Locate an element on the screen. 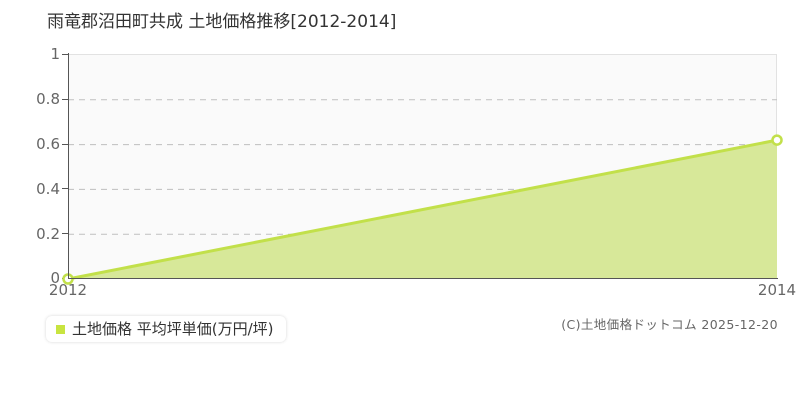 This screenshot has height=400, width=800. x-axis-line is located at coordinates (423, 278).